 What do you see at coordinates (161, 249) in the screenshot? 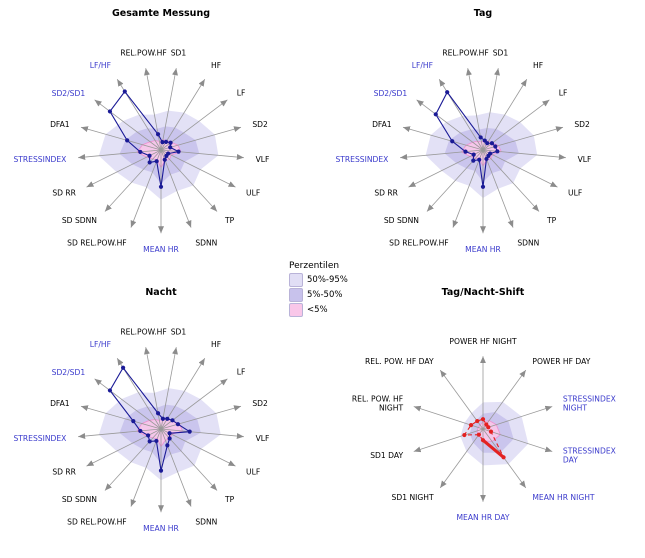
I see `axis-label: MEAN HR` at bounding box center [161, 249].